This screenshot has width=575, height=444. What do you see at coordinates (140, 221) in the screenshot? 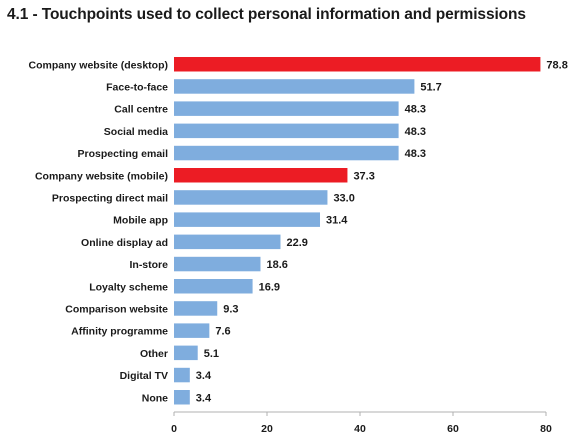
I see `category-label: Mobile app` at bounding box center [140, 221].